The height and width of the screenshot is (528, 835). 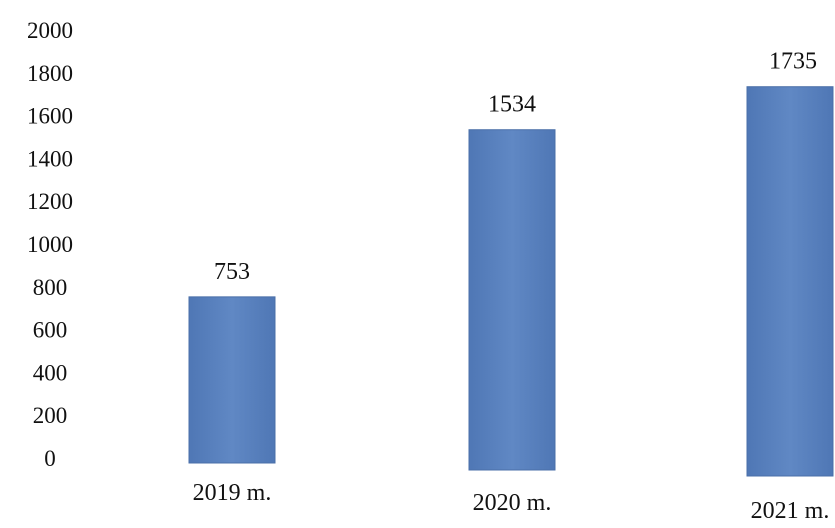 I want to click on y-tick-label: 0, so click(x=50, y=458).